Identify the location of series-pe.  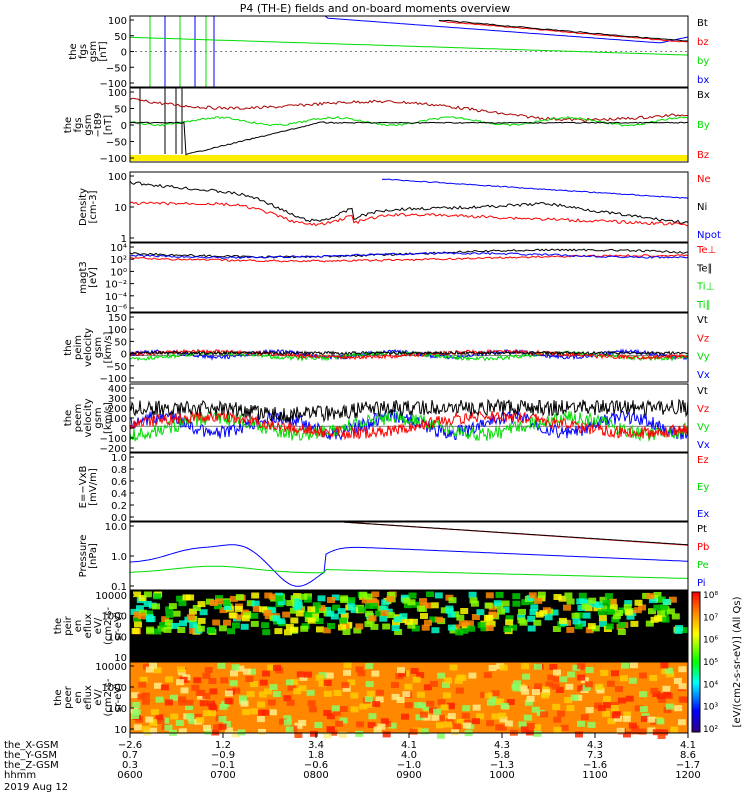
(408, 572).